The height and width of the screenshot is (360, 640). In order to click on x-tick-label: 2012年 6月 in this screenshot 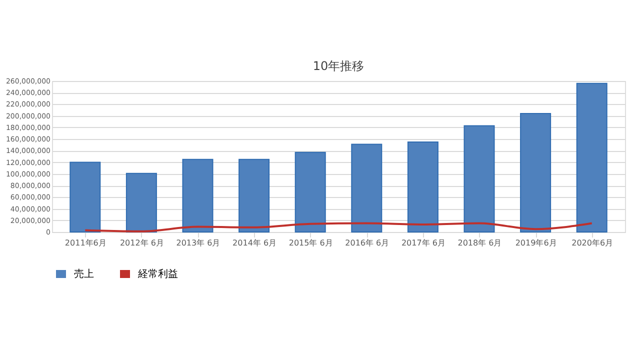, I will do `click(142, 243)`.